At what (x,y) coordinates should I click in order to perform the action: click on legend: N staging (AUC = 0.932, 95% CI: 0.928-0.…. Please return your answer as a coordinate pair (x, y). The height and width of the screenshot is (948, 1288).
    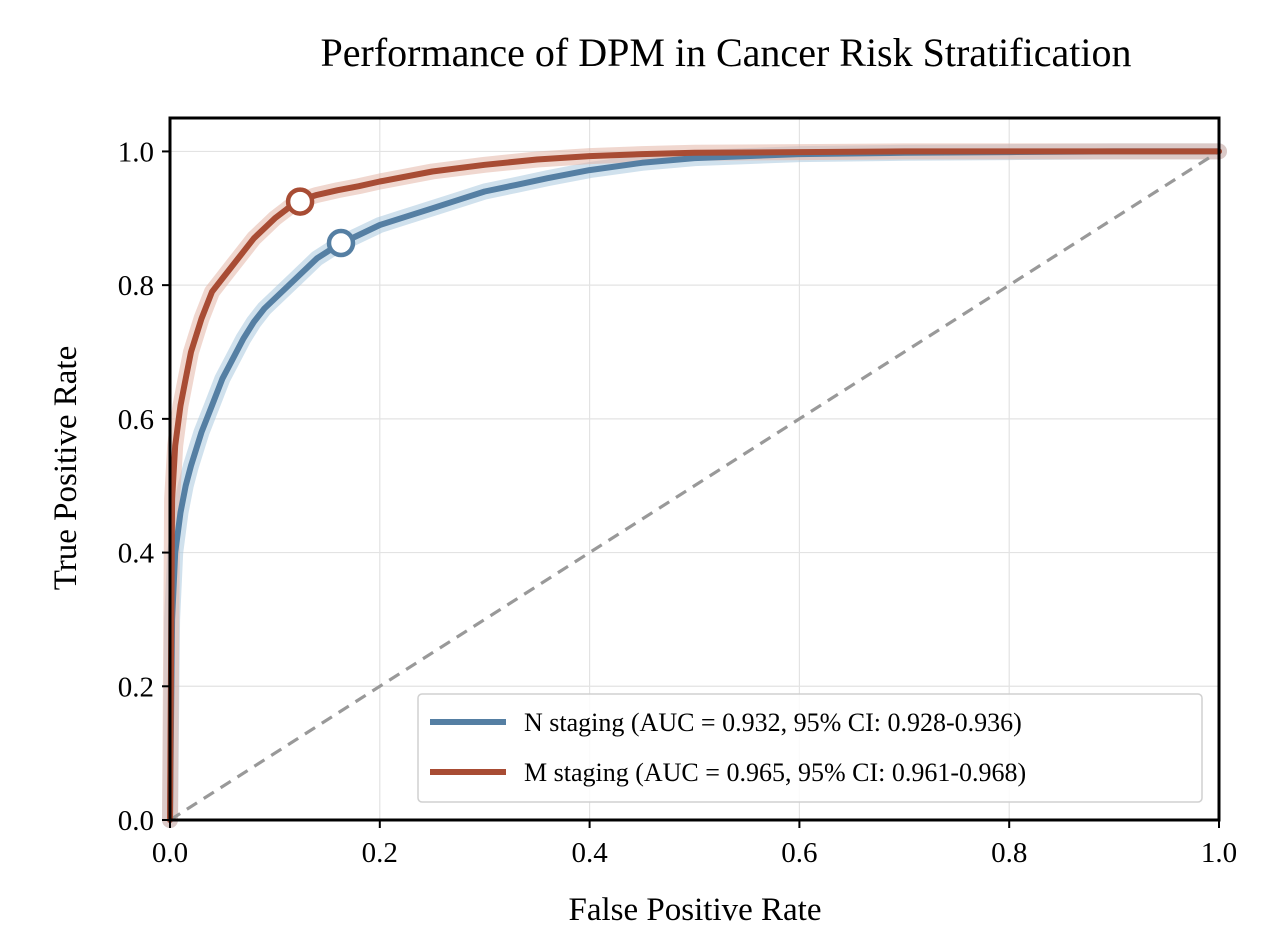
    Looking at the image, I should click on (810, 748).